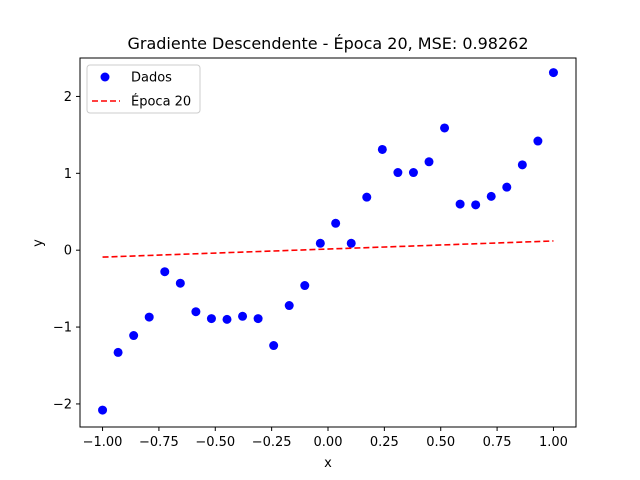 This screenshot has width=640, height=480. Describe the element at coordinates (159, 442) in the screenshot. I see `x-tick-label: −0.75` at that location.